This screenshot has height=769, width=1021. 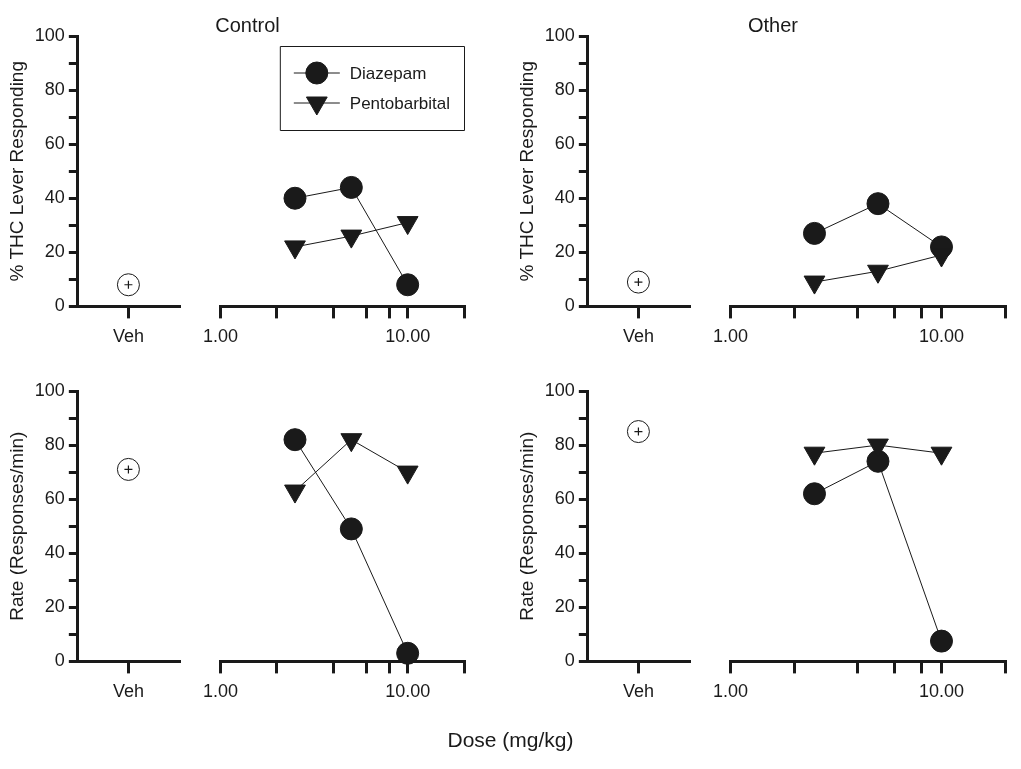 I want to click on chart-title: Control, so click(x=247, y=25).